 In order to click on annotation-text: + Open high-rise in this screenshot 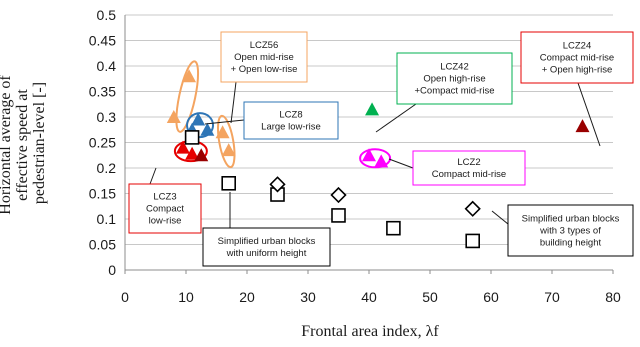, I will do `click(577, 70)`.